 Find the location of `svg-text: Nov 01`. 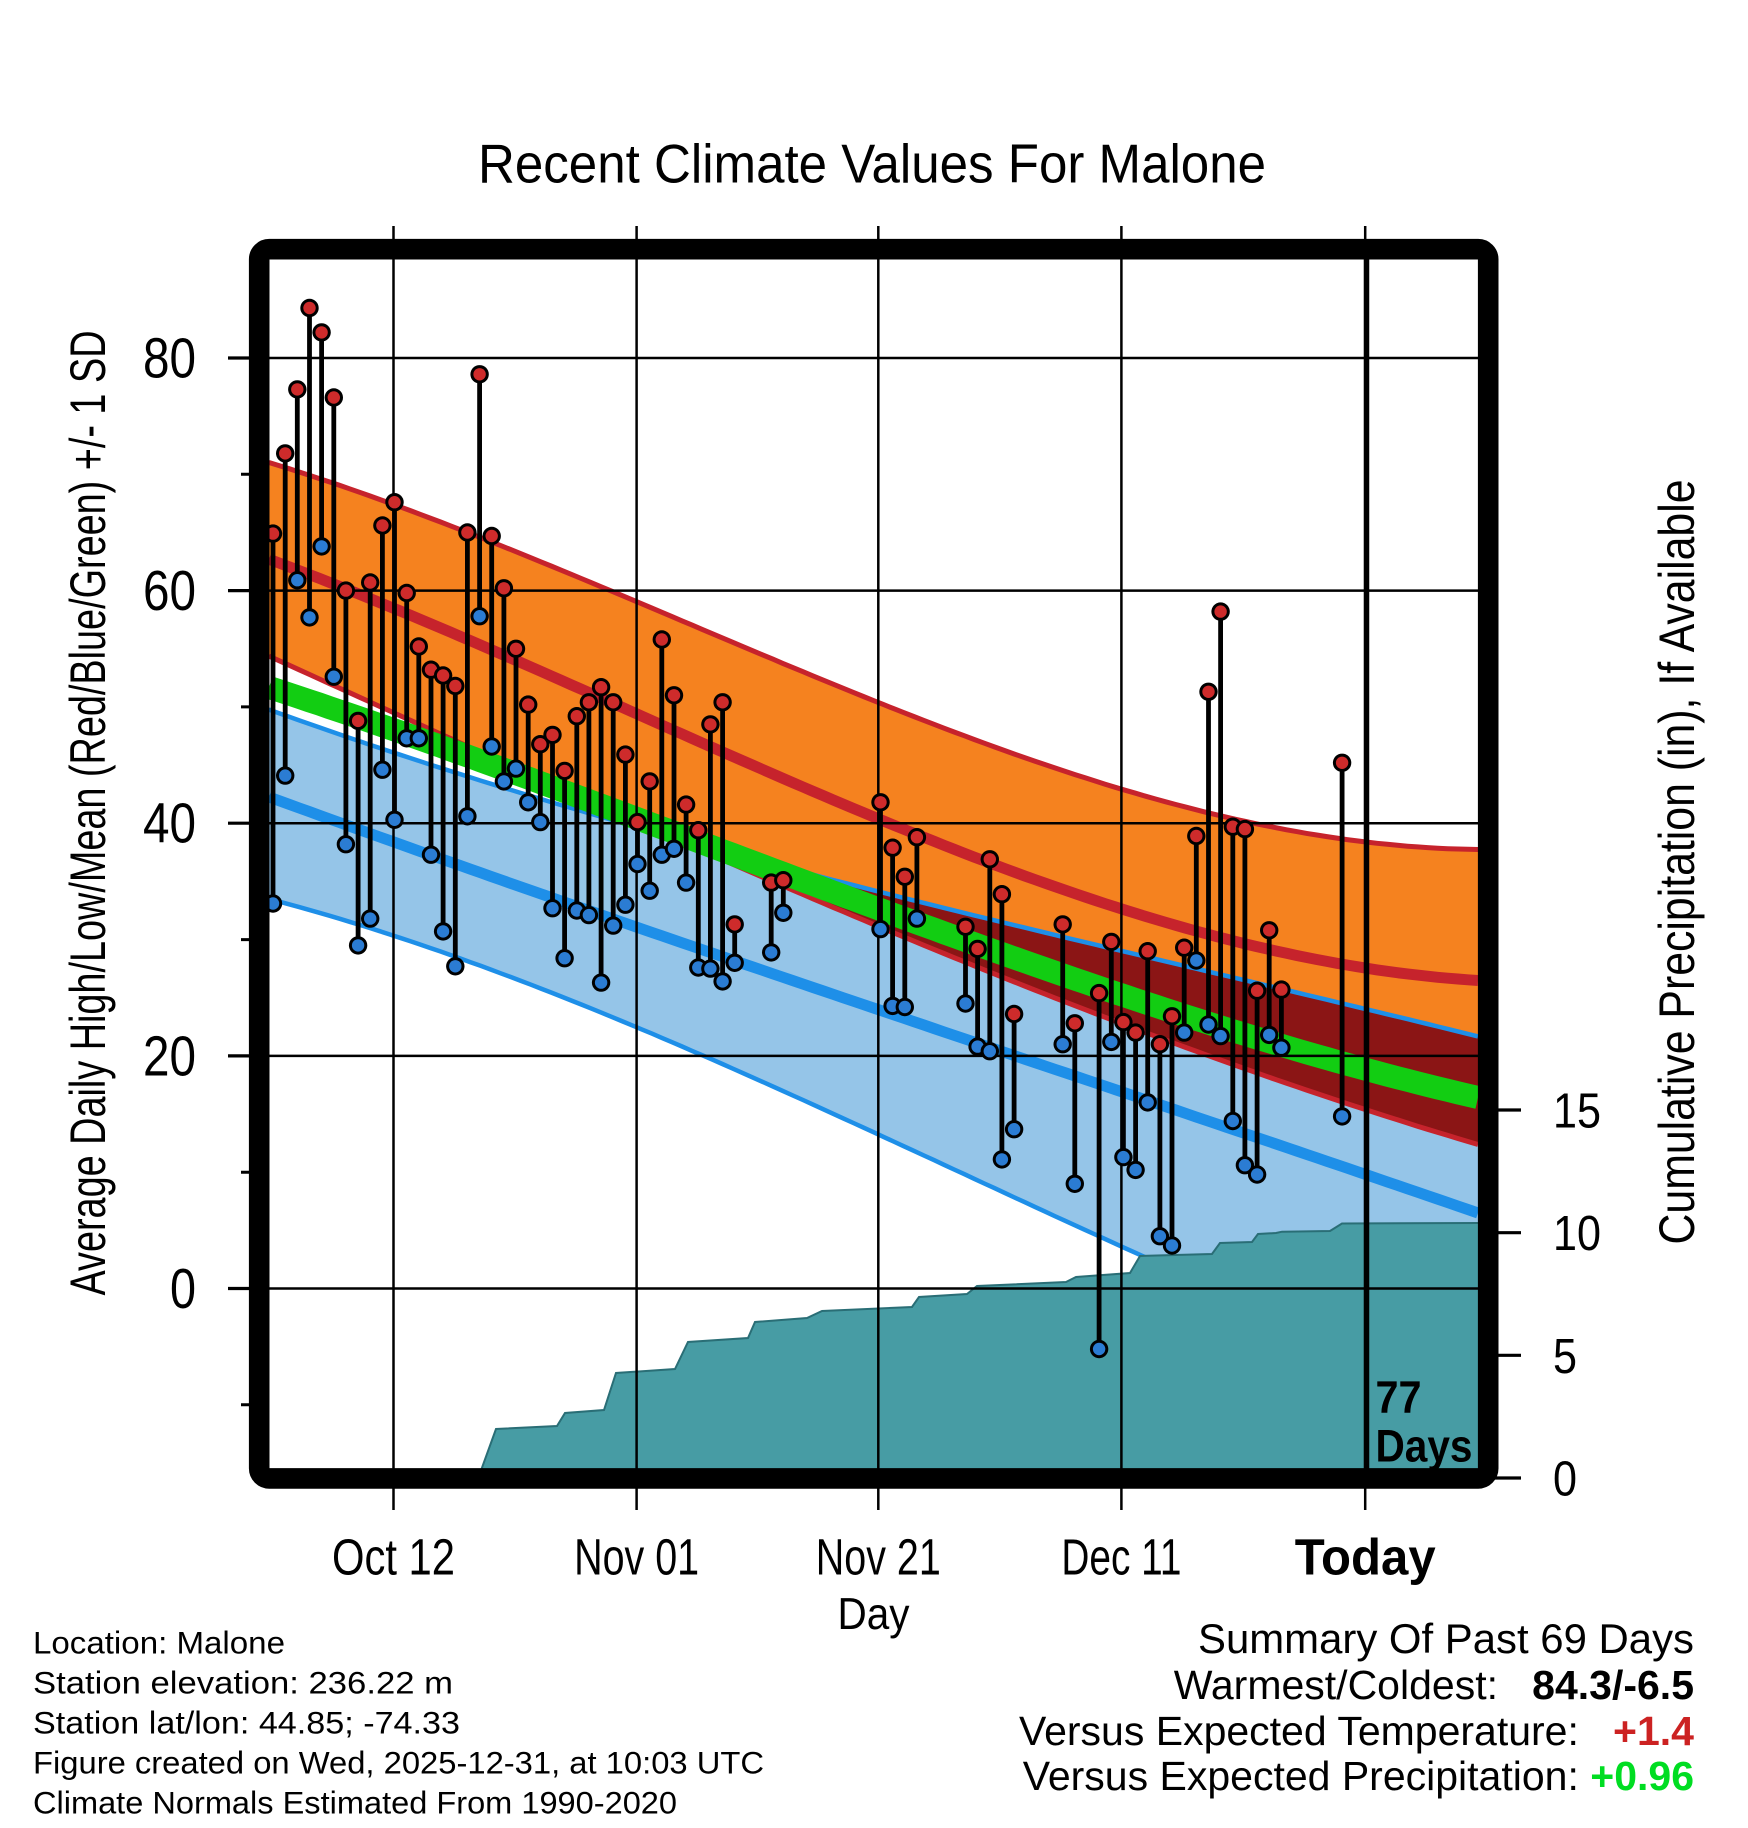

svg-text: Nov 01 is located at coordinates (636, 1556).